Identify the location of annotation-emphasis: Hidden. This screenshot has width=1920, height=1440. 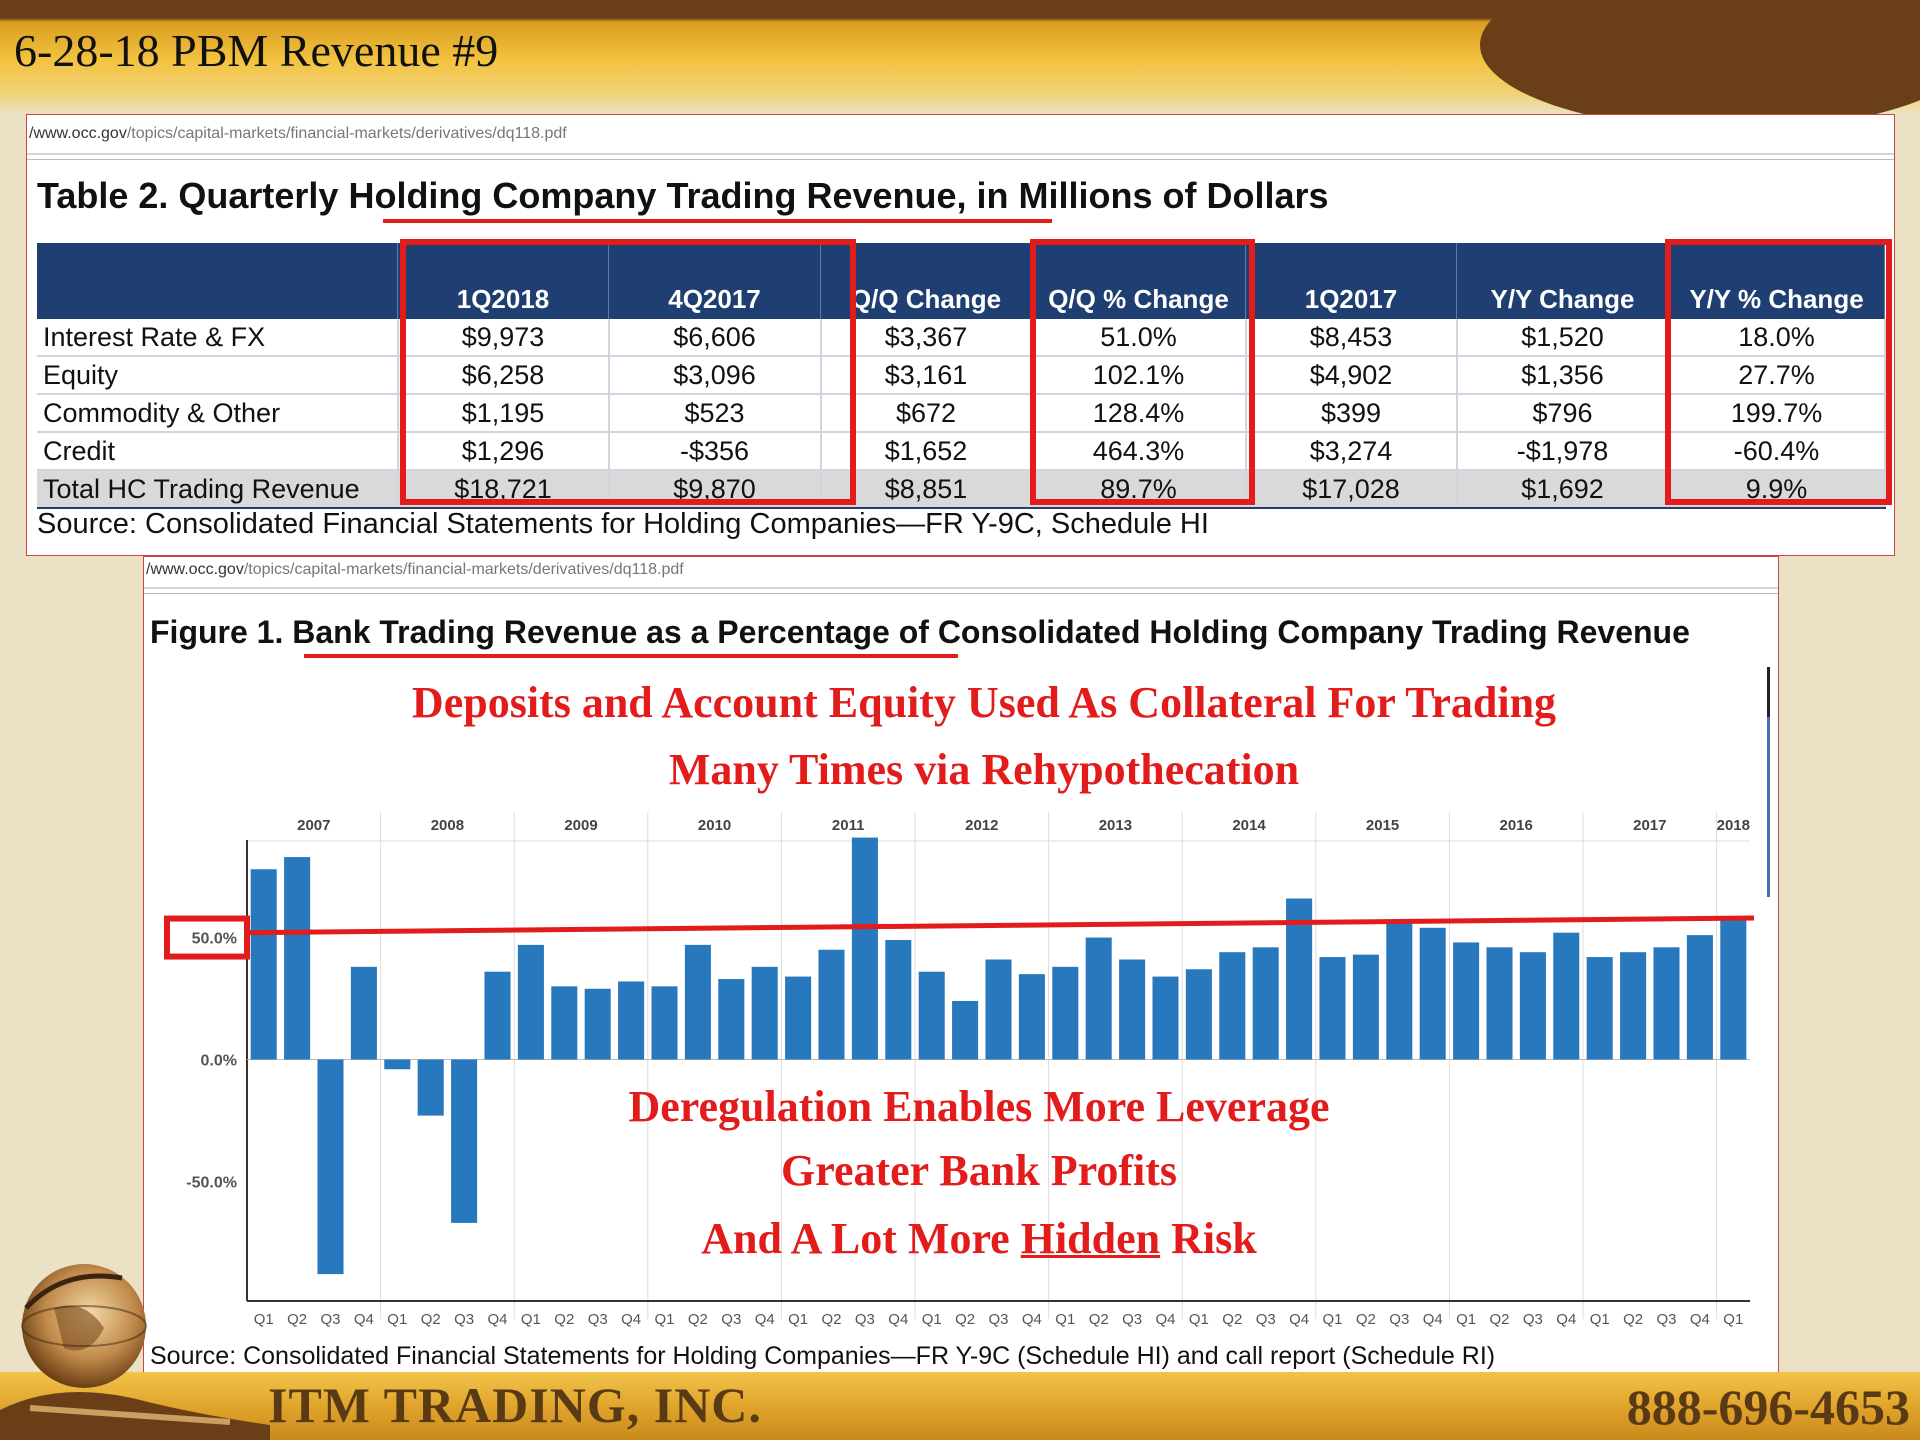
(1090, 1238).